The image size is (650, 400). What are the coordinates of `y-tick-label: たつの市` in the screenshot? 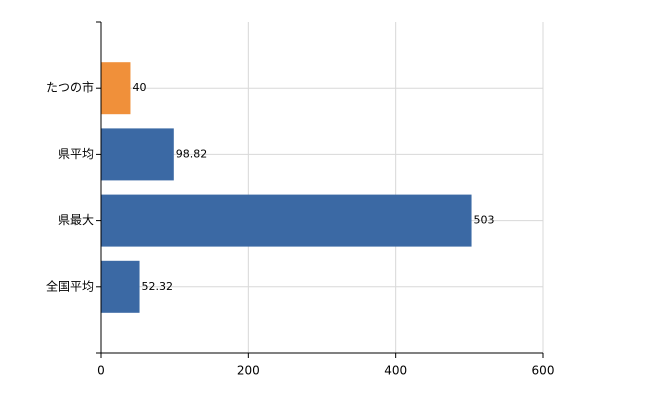 It's located at (70, 87).